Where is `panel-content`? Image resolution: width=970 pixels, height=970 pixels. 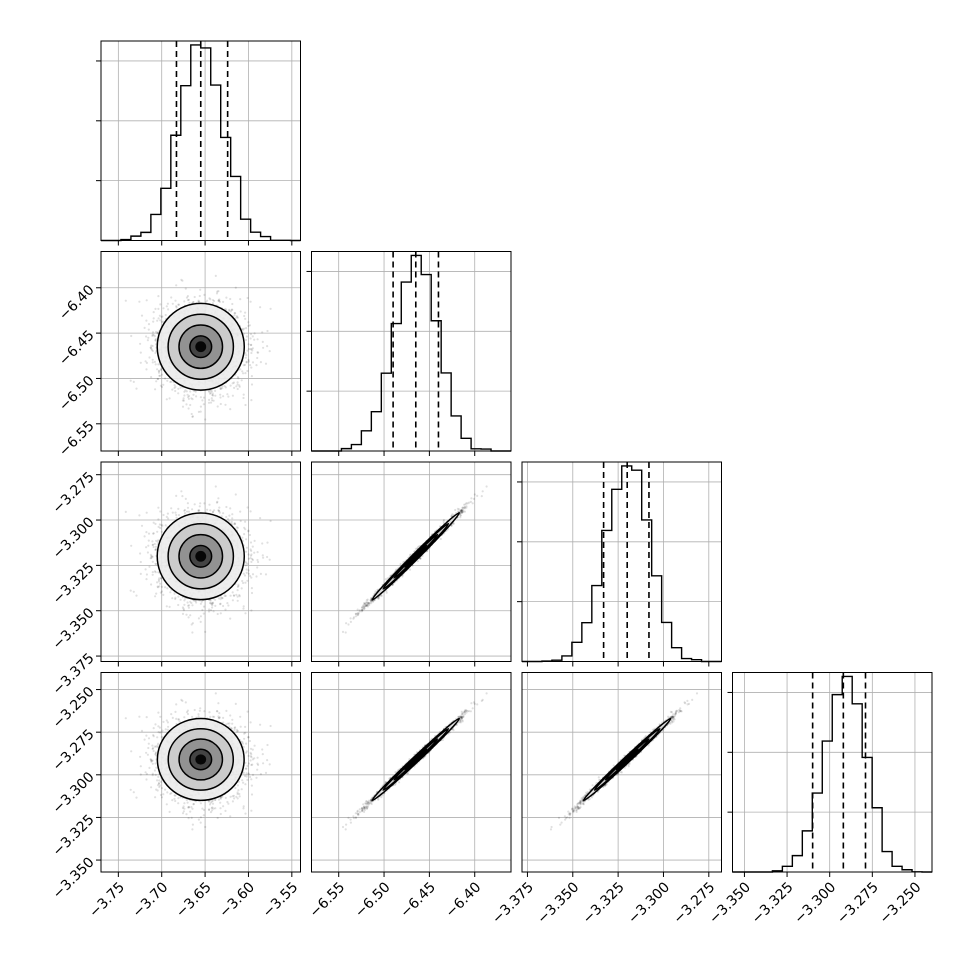
panel-content is located at coordinates (198, 347).